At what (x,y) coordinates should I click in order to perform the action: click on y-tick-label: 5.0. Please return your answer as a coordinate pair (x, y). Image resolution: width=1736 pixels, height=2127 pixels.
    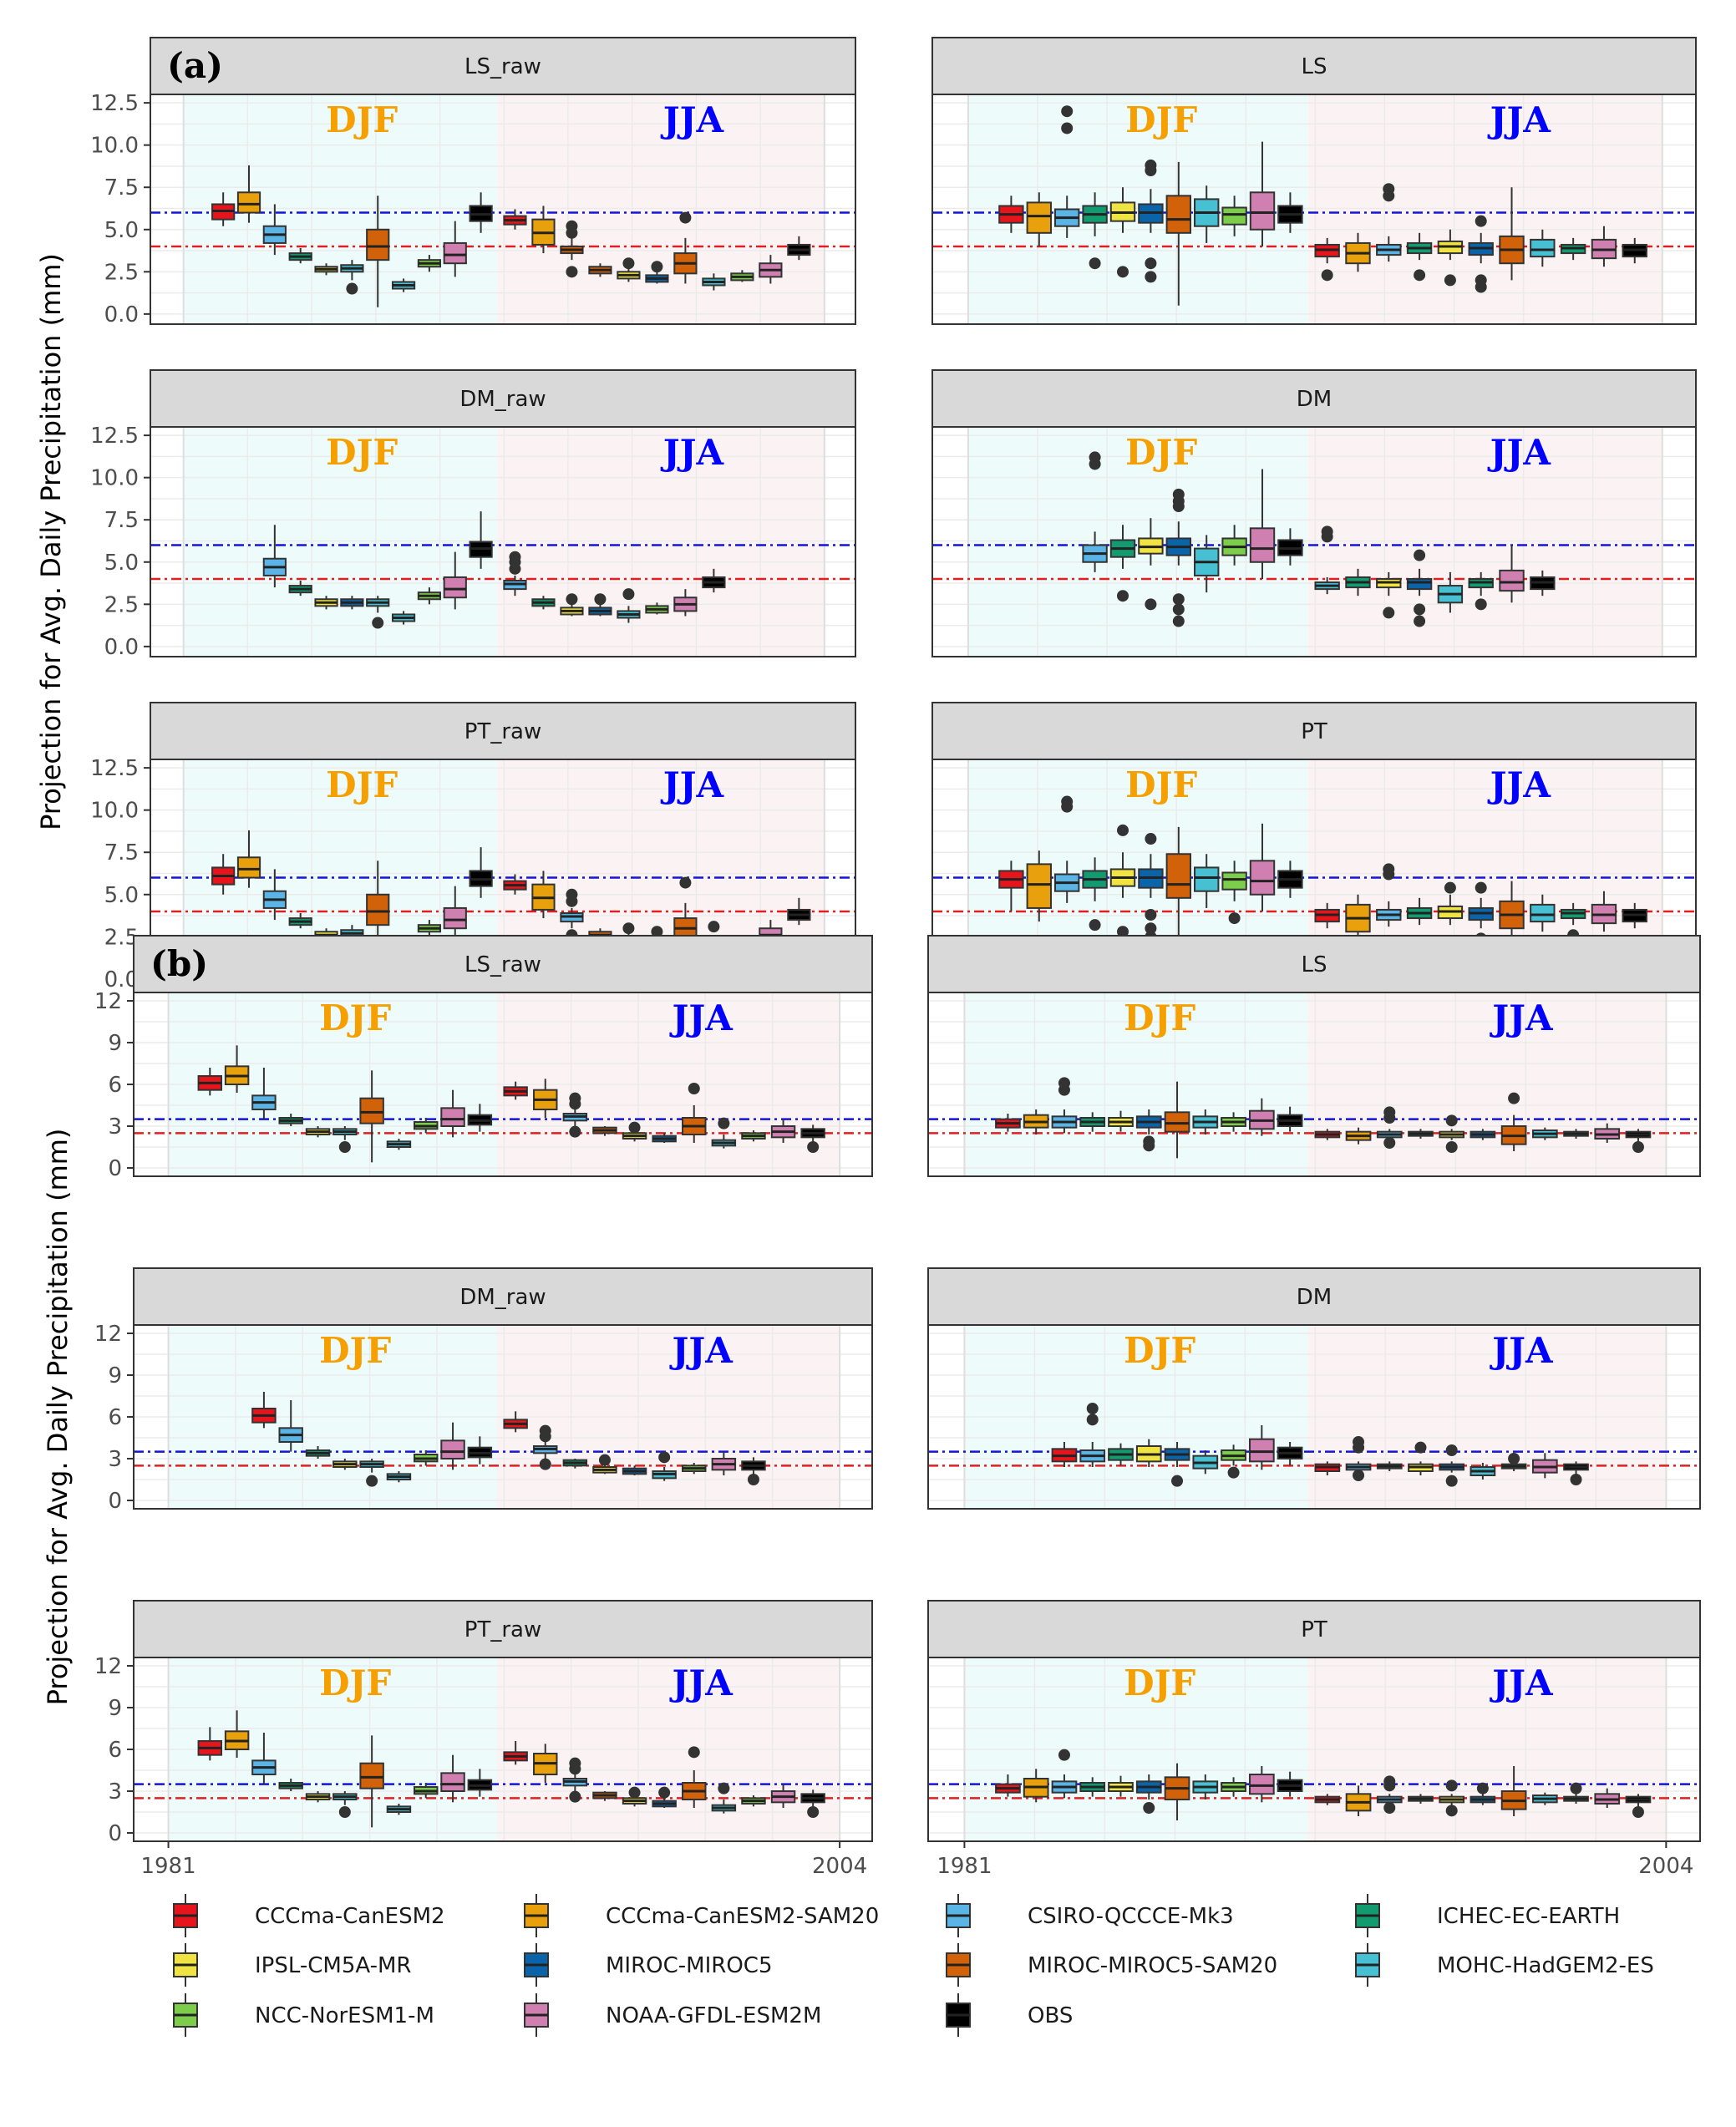
    Looking at the image, I should click on (122, 563).